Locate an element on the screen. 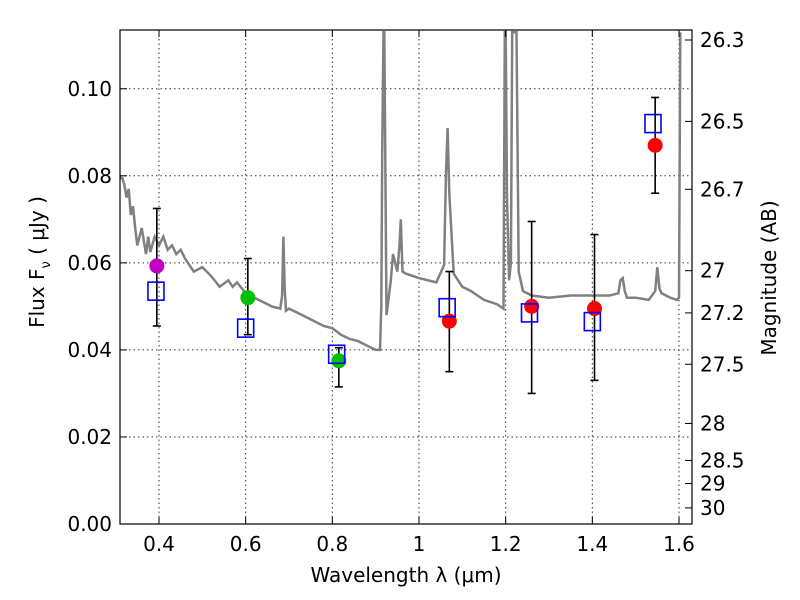 The image size is (800, 600). y-tick-label: 0.04 is located at coordinates (89, 350).